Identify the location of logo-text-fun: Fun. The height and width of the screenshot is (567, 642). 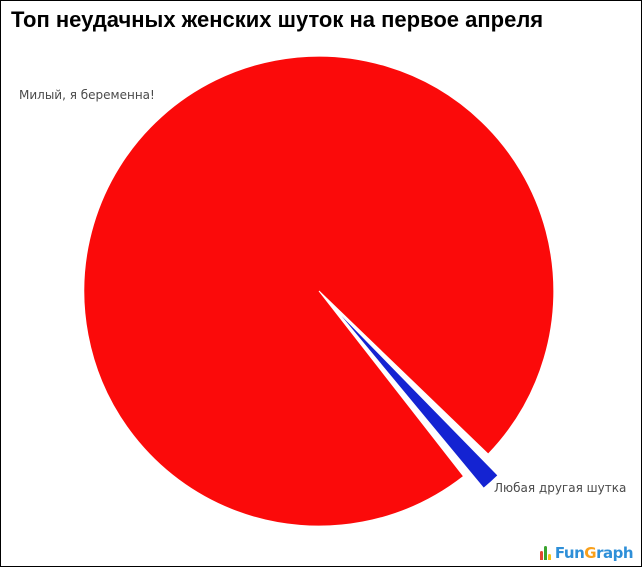
(569, 553).